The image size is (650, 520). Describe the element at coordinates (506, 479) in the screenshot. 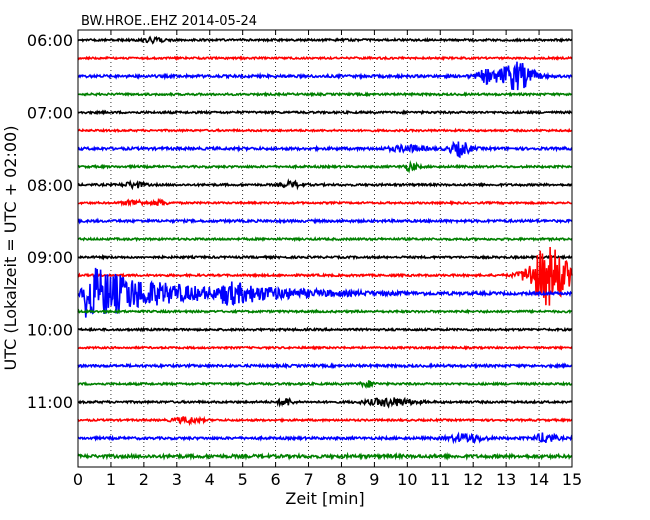

I see `x-tick-label-13: 13` at that location.